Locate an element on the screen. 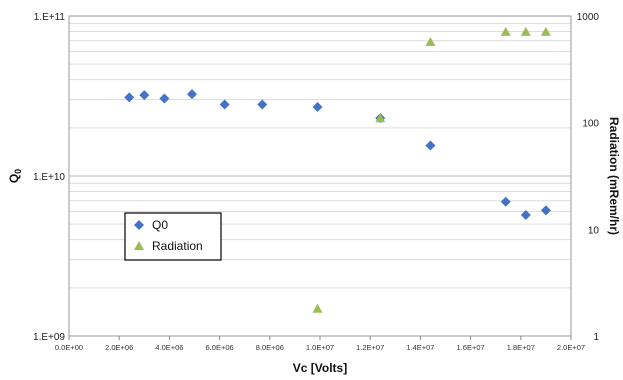 The image size is (623, 380). y-left-tick-label: 1.E+10 is located at coordinates (49, 177).